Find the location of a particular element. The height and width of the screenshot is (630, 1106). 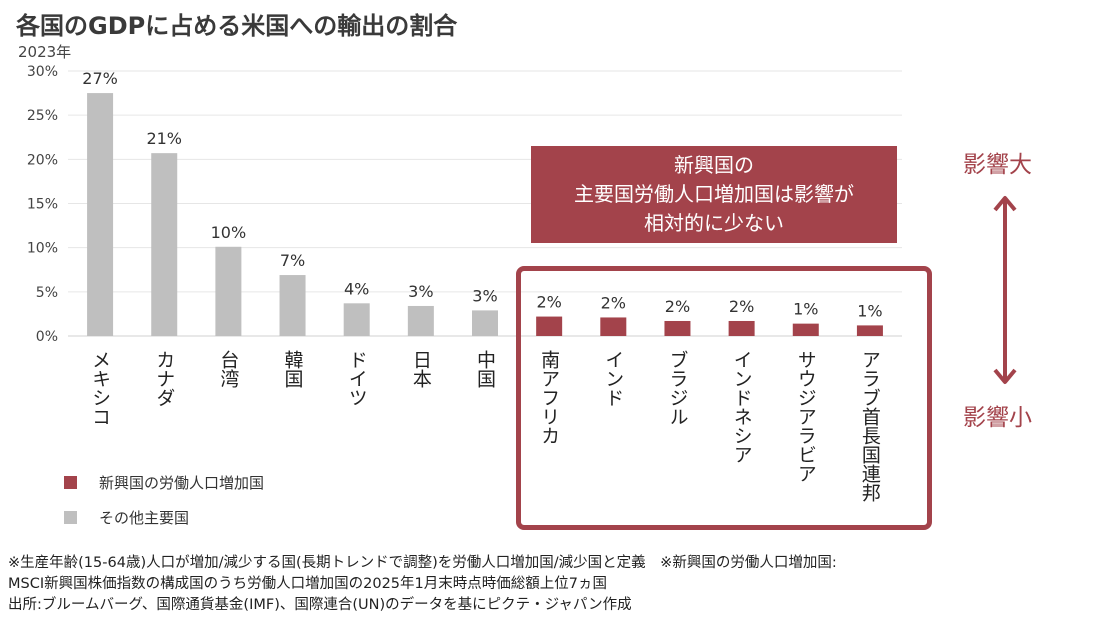

y-axis: 0% 5% 10% 15% 20% 25% 30% is located at coordinates (42, 204).